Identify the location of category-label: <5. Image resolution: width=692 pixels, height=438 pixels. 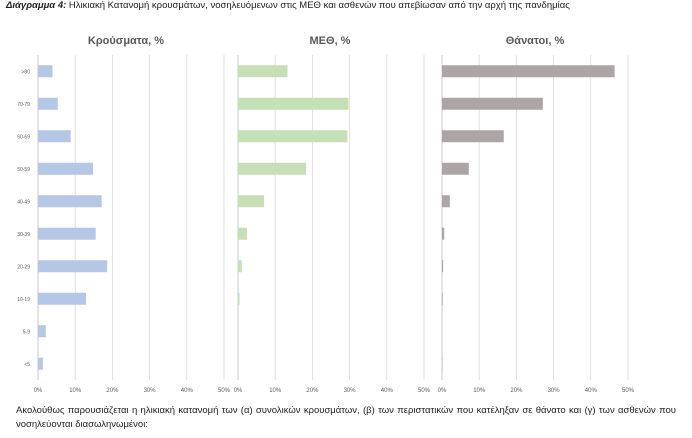
(27, 365).